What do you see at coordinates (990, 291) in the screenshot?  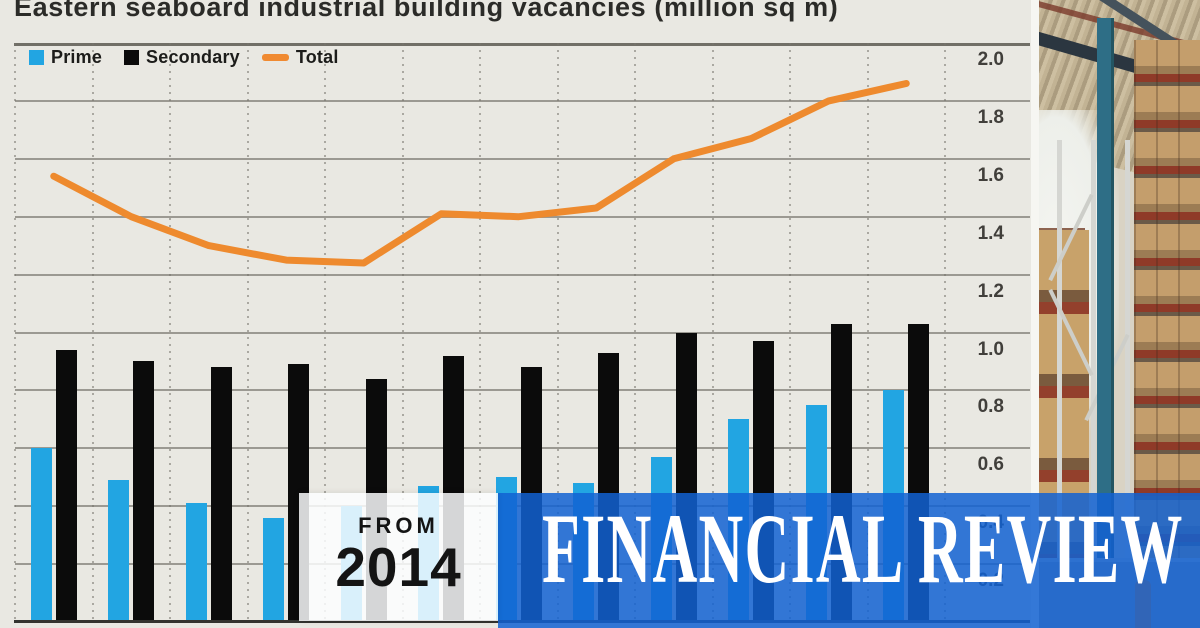 I see `y-axis-tick-label: 1.2` at bounding box center [990, 291].